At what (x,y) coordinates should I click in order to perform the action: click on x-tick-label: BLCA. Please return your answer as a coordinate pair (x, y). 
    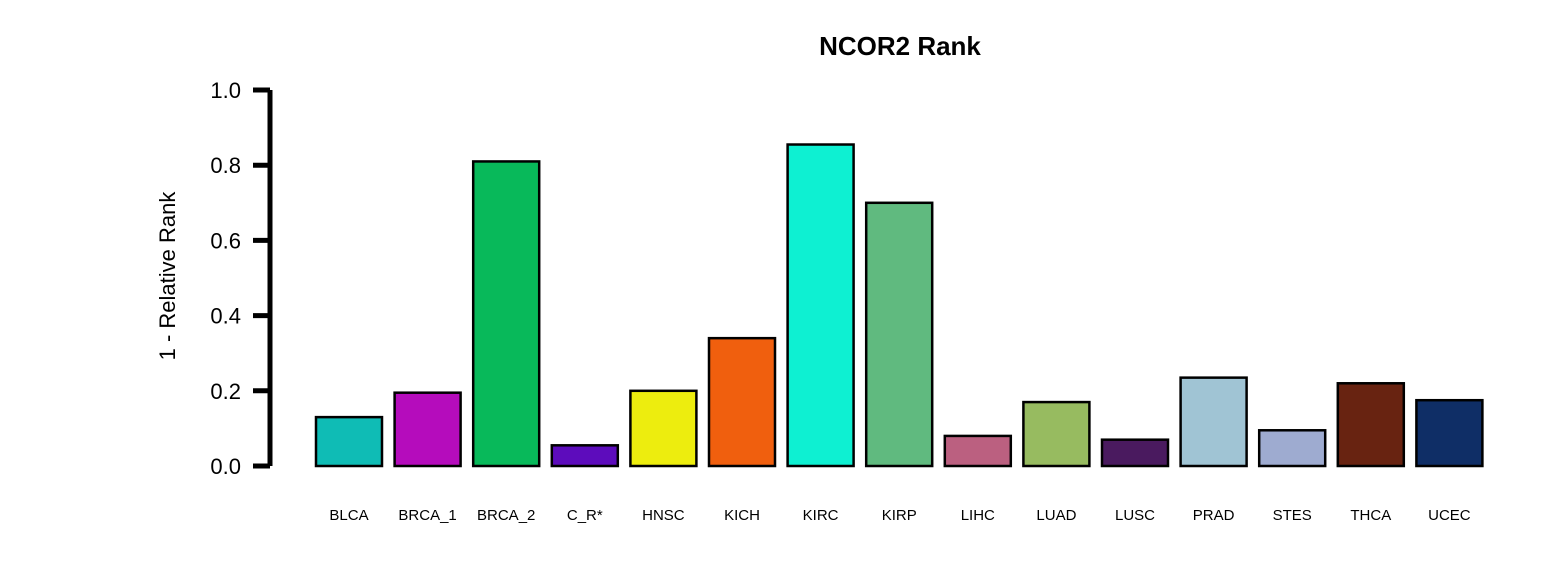
    Looking at the image, I should click on (348, 515).